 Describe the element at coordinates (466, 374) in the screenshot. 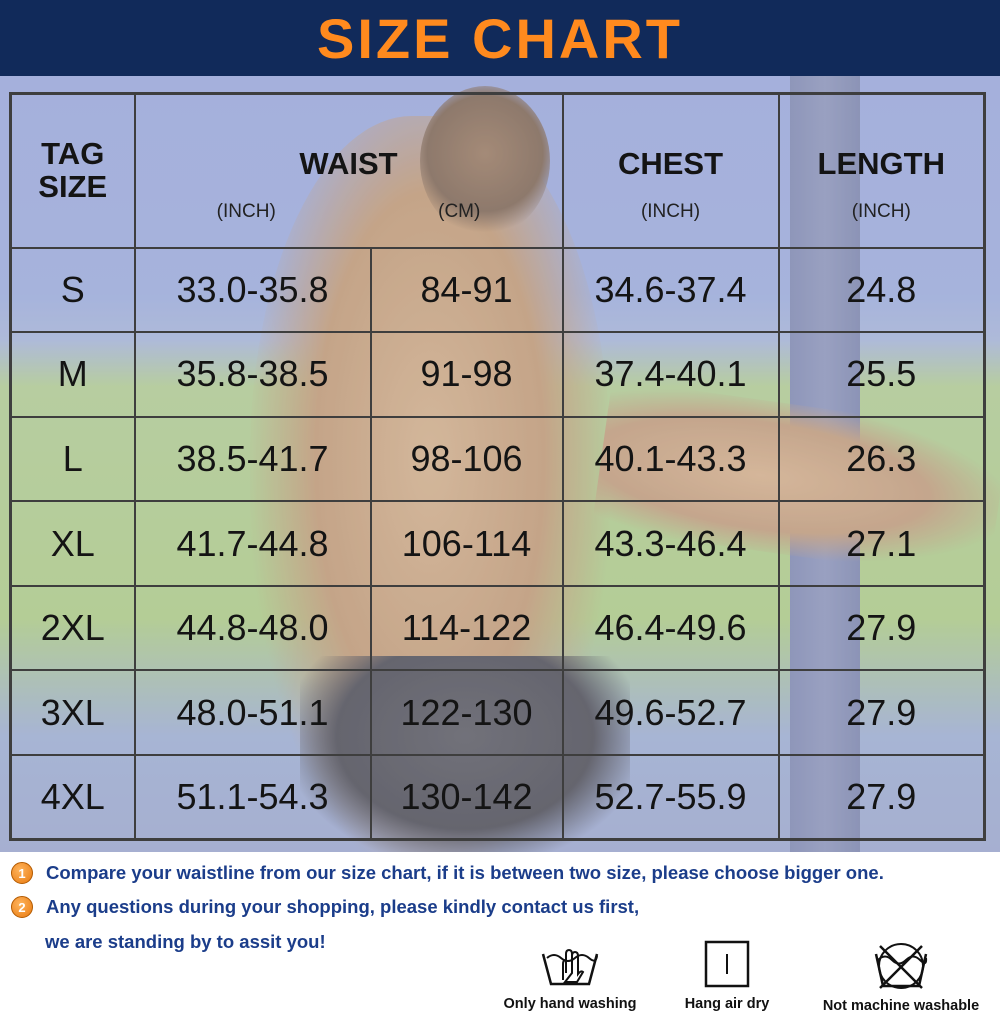

I see `waist-cm-cell: 91-98` at that location.